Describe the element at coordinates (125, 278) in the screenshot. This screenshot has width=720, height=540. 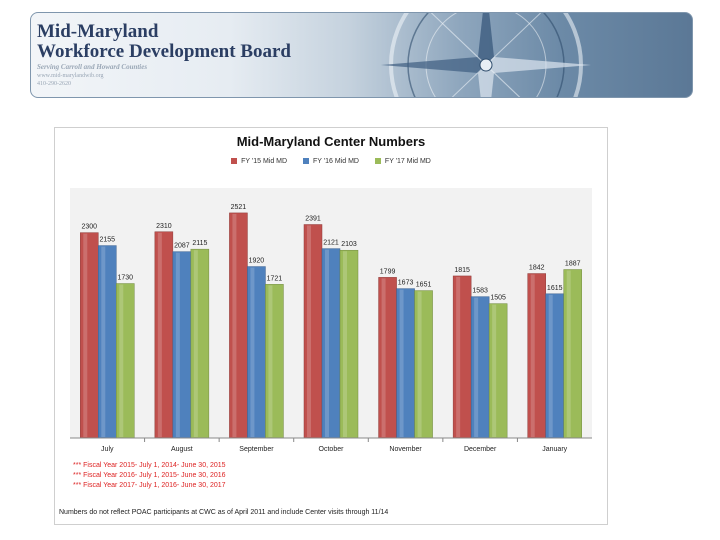
I see `data-label: 1730` at that location.